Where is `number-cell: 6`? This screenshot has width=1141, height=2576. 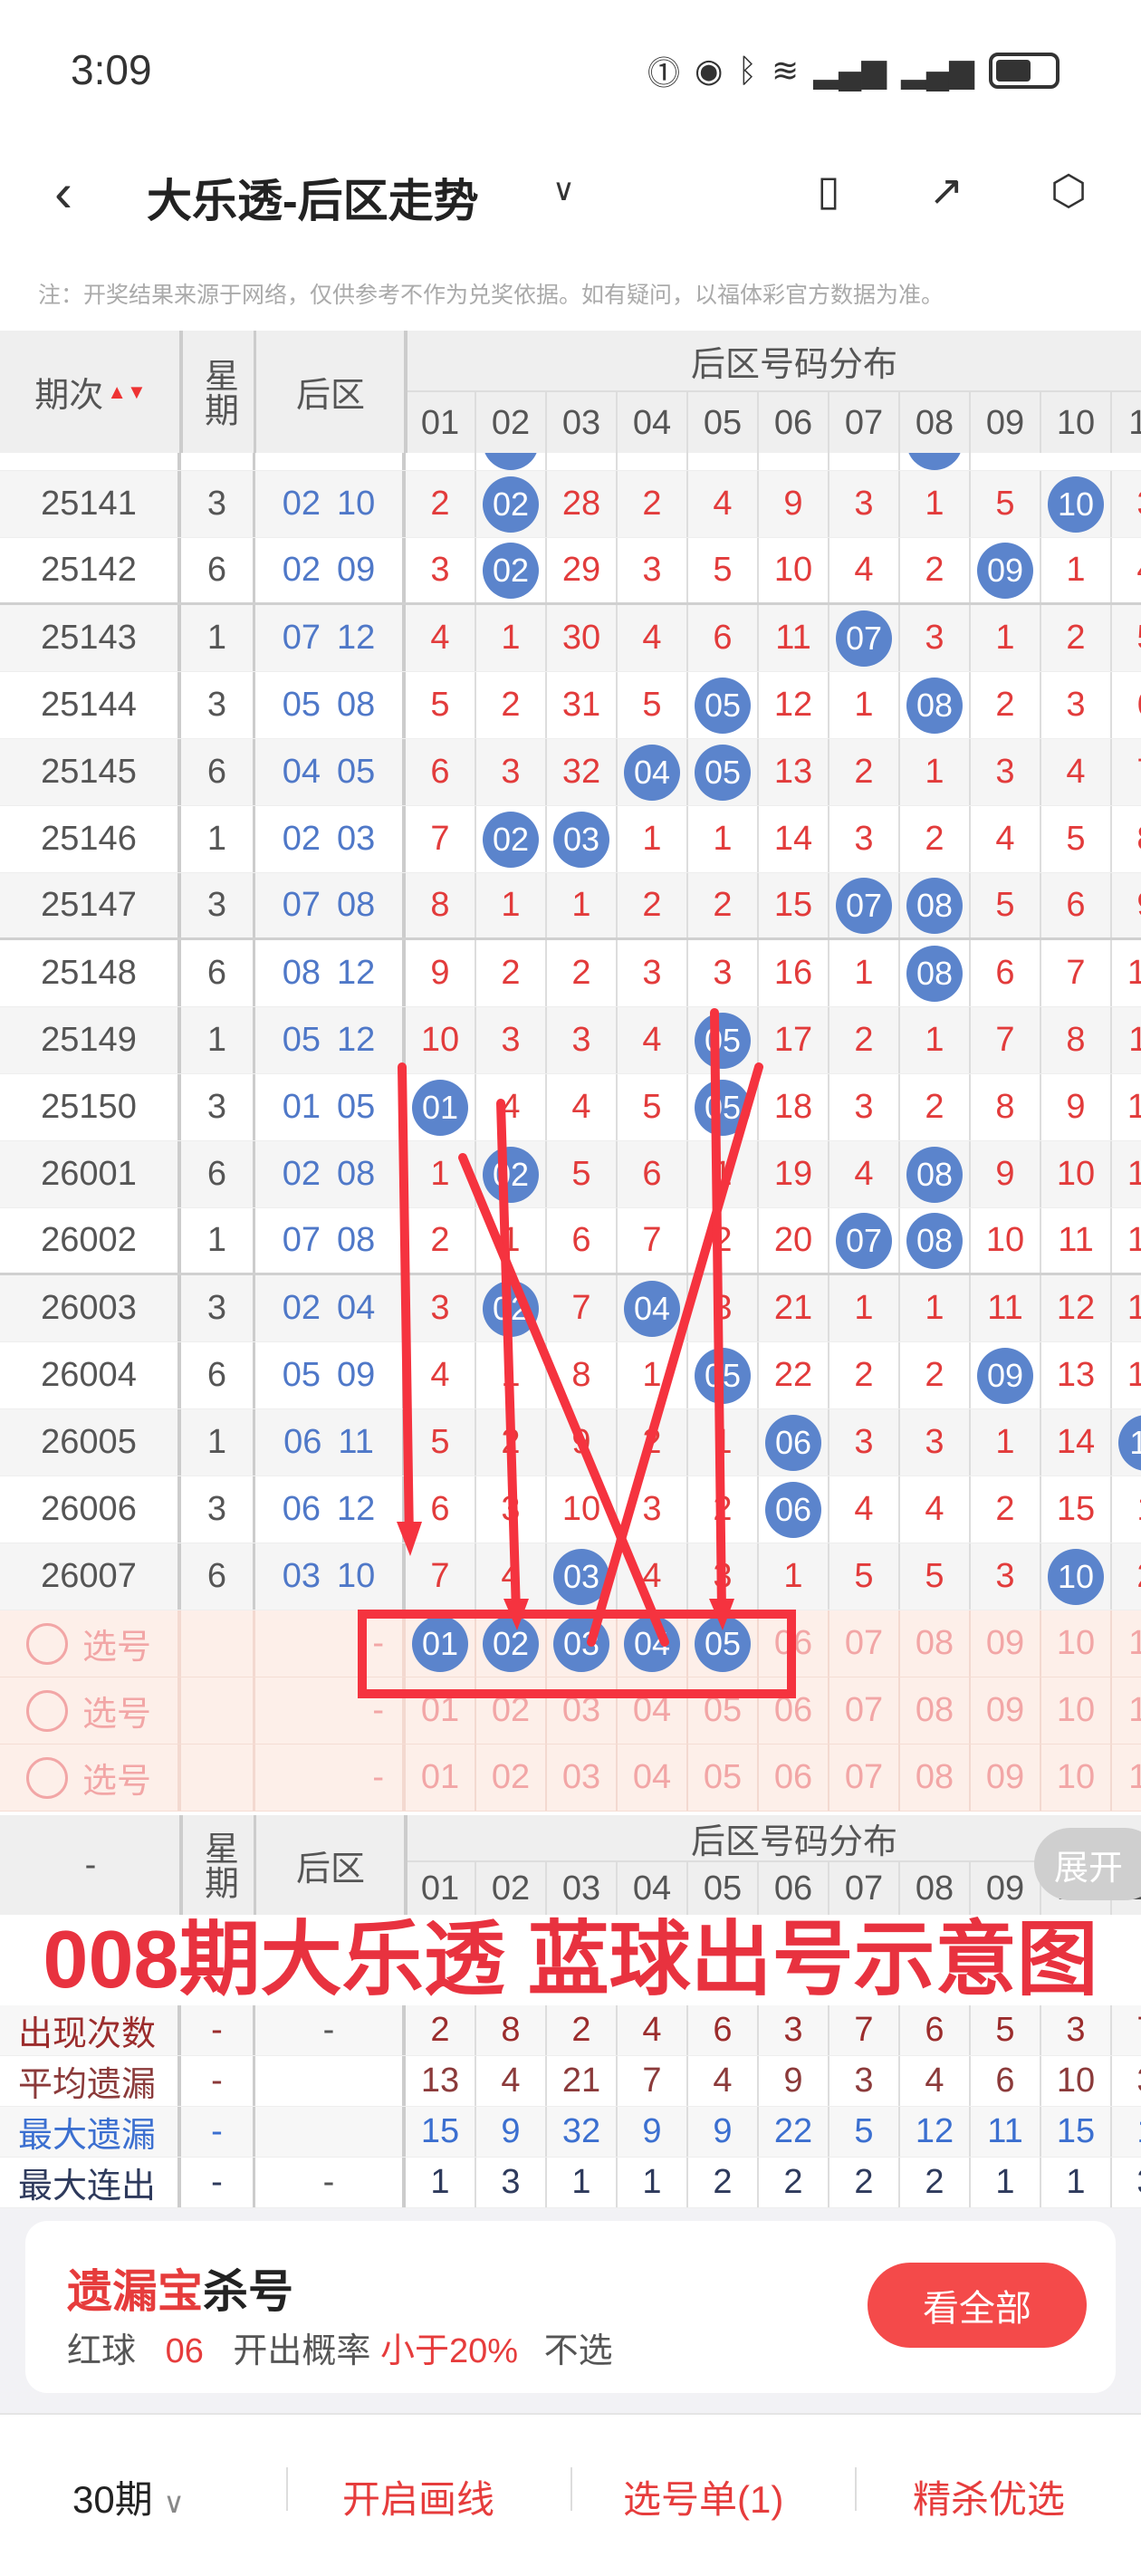 number-cell: 6 is located at coordinates (723, 638).